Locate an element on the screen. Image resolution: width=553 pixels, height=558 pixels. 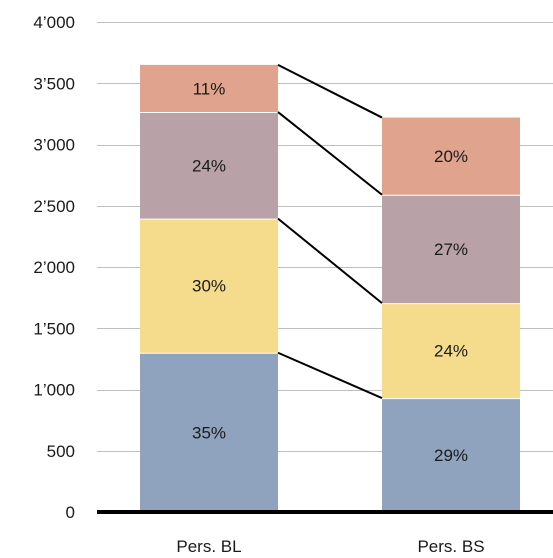
segment-data-label: 30% is located at coordinates (209, 286).